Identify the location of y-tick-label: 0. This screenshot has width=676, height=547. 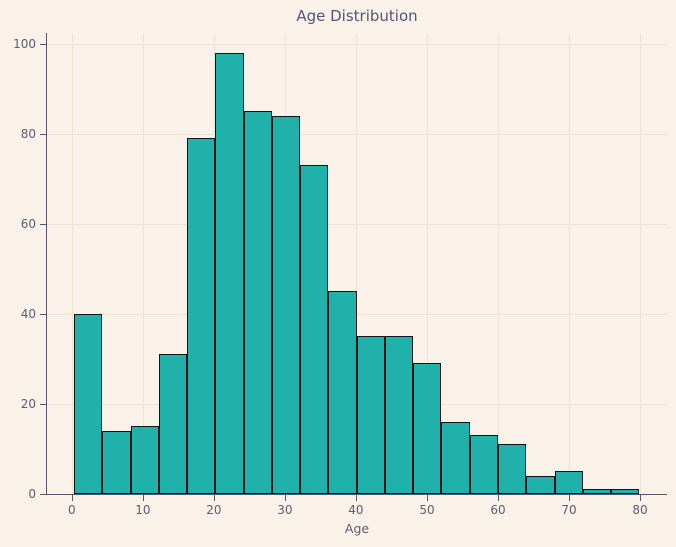
(32, 494).